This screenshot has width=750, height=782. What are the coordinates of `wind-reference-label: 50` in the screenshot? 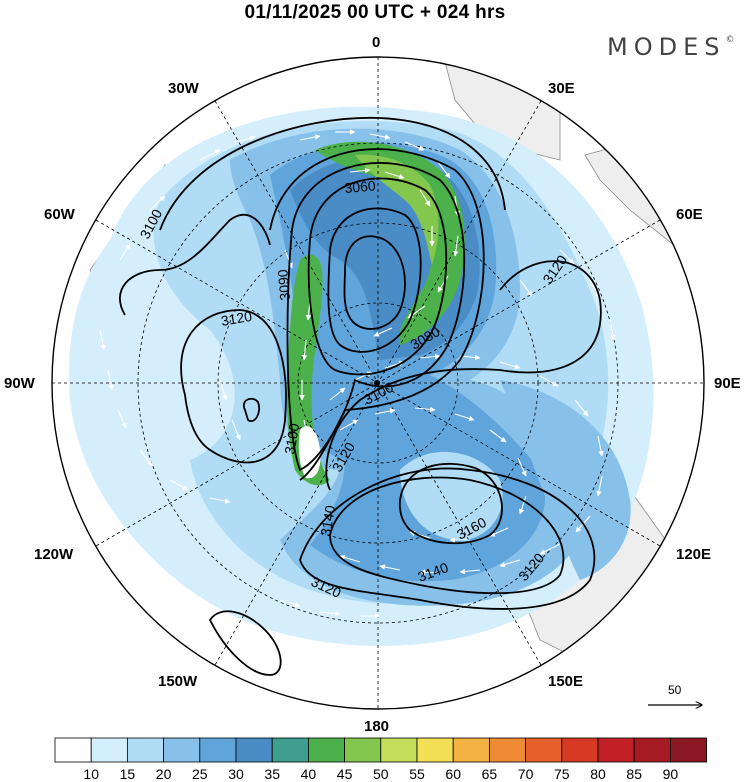 It's located at (675, 690).